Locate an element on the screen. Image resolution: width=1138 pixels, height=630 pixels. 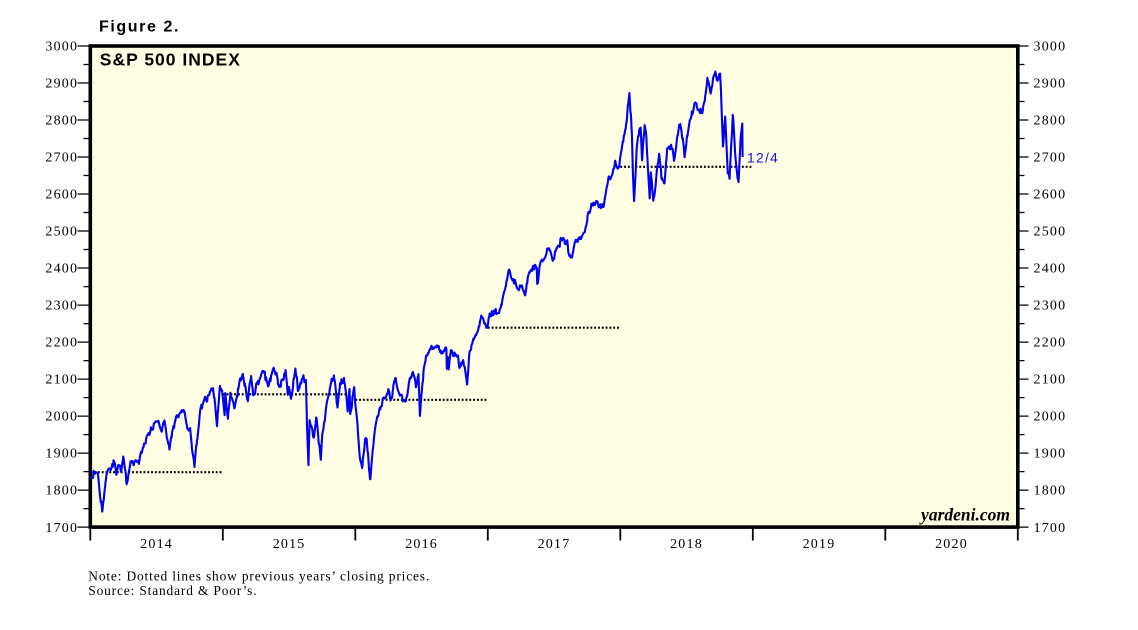
svg-text: 12/4 is located at coordinates (763, 158).